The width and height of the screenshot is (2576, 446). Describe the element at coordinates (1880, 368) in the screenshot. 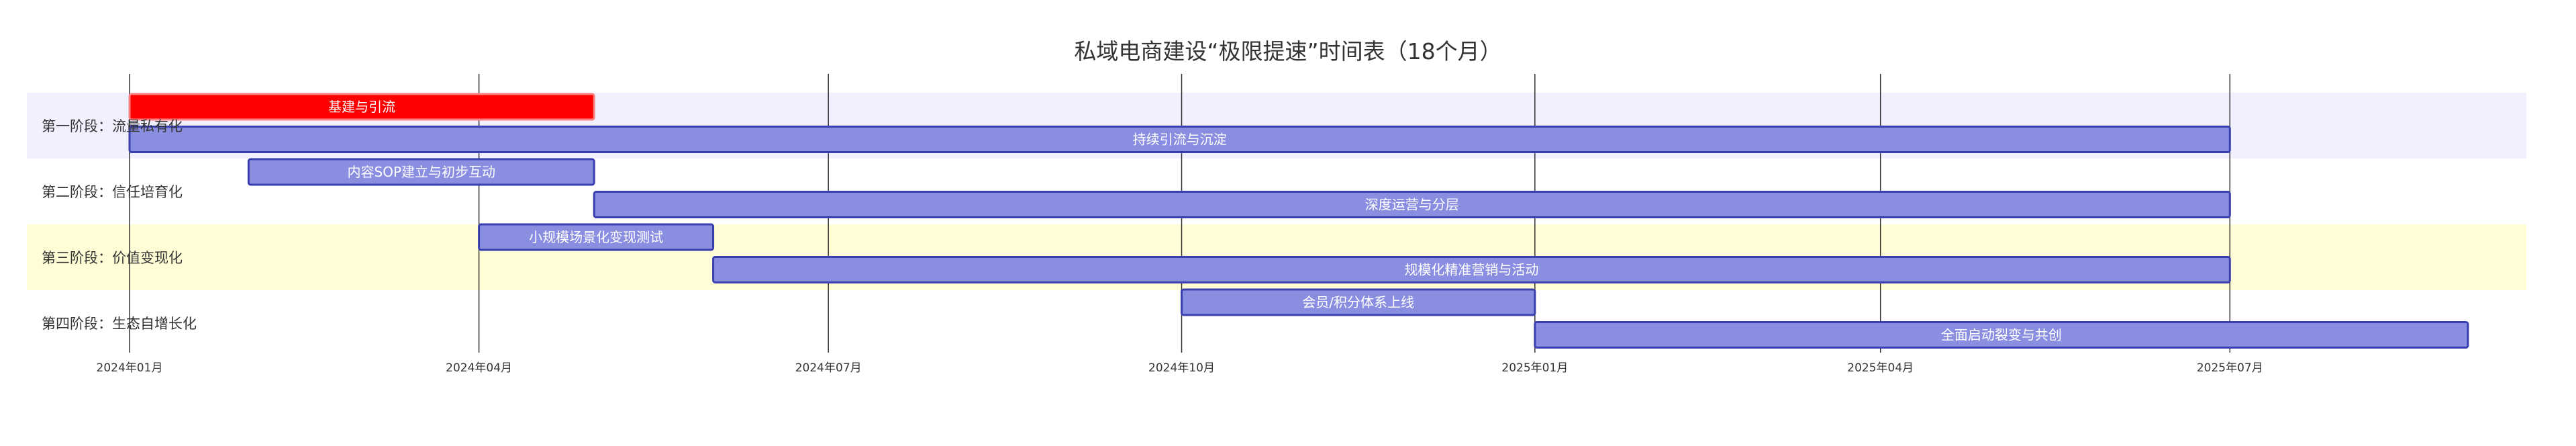

I see `x-tick-label: 2025年04月` at that location.